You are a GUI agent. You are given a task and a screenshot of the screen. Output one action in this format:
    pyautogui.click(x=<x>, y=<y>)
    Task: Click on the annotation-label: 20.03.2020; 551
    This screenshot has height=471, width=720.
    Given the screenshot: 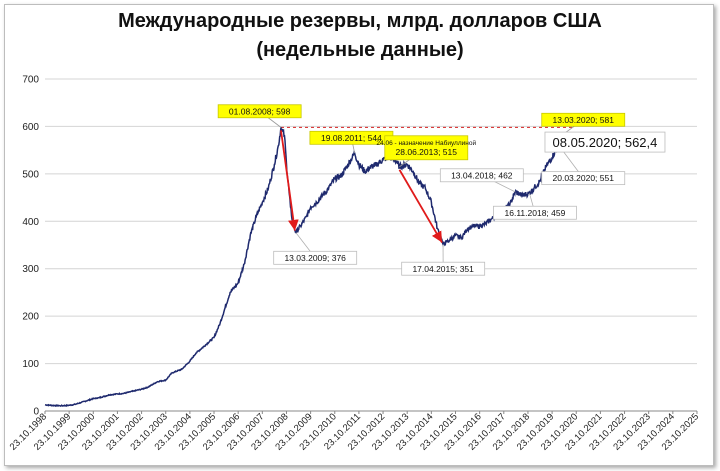 What is the action you would take?
    pyautogui.click(x=584, y=178)
    